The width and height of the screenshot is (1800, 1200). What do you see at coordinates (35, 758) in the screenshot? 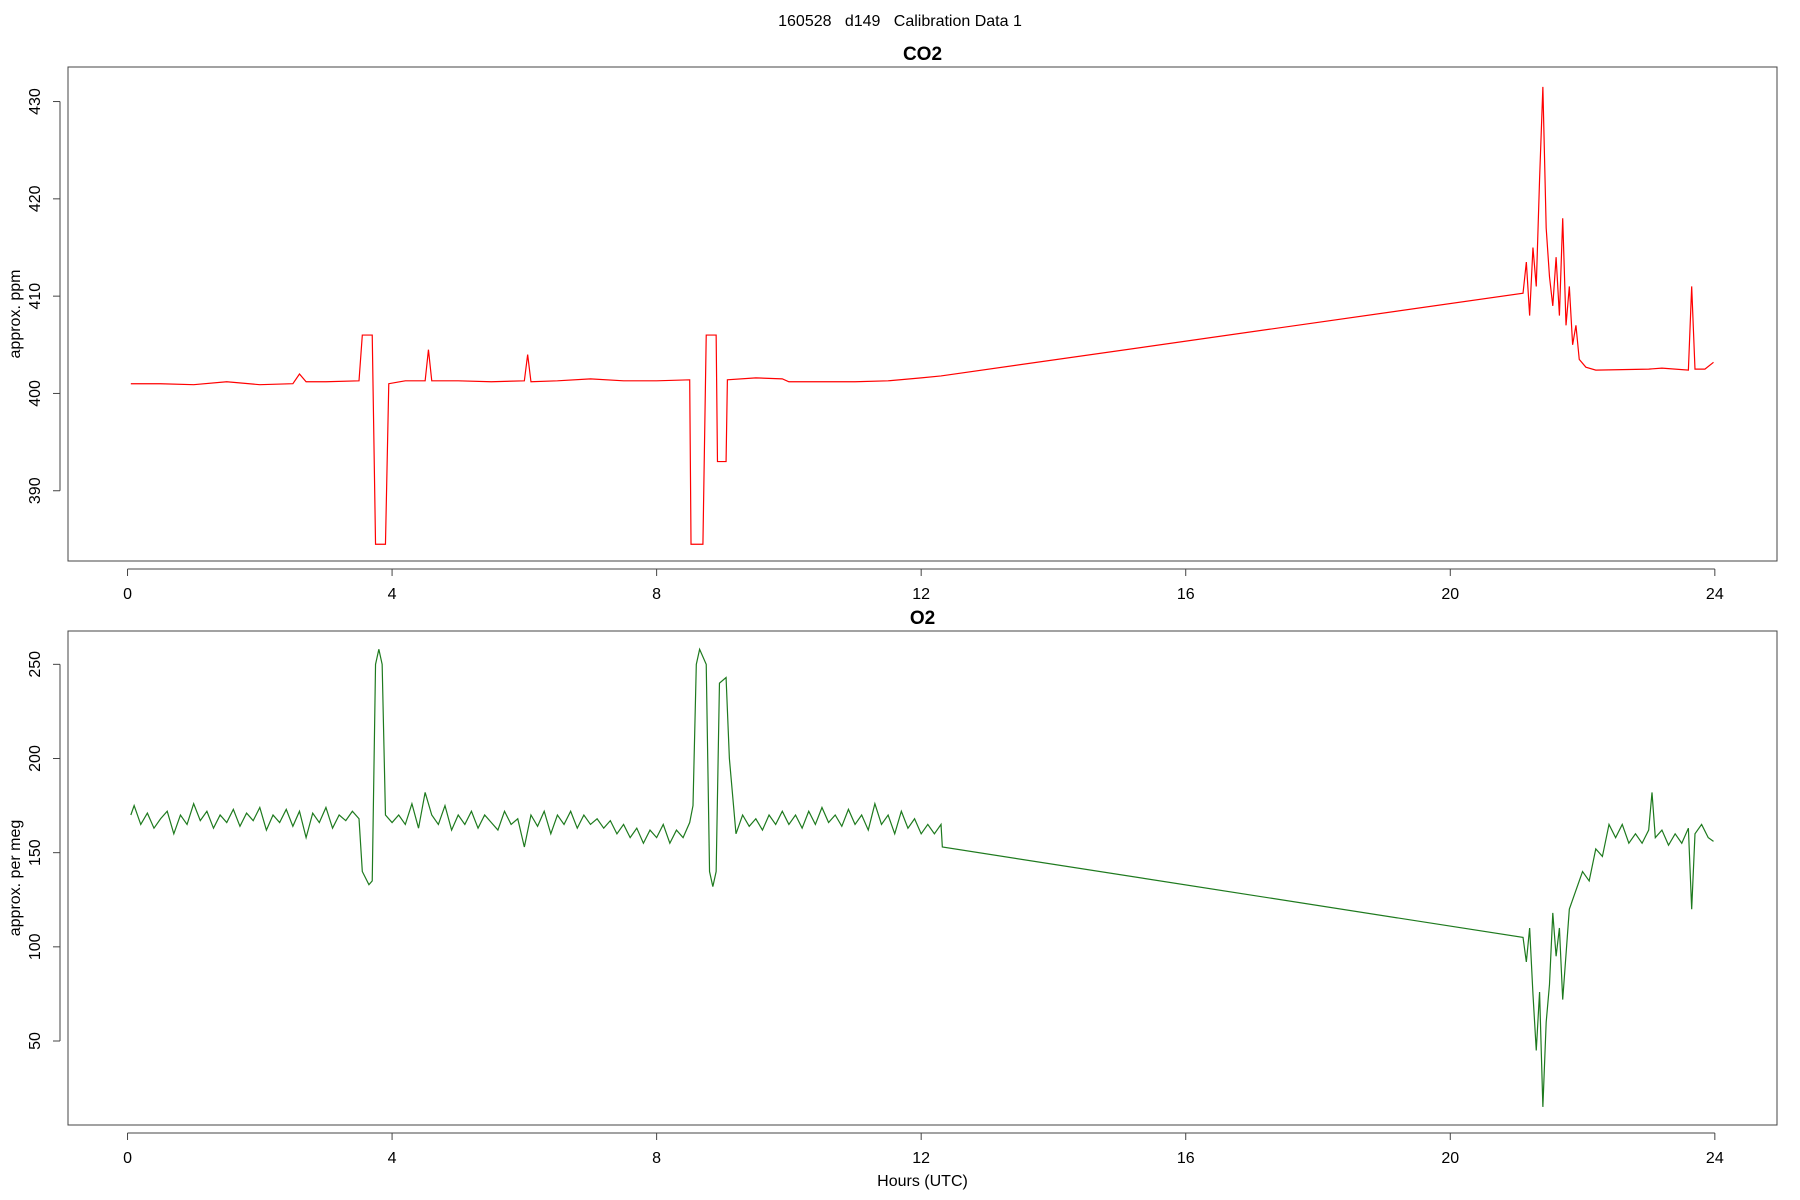
I see `y-tick-label: 200` at bounding box center [35, 758].